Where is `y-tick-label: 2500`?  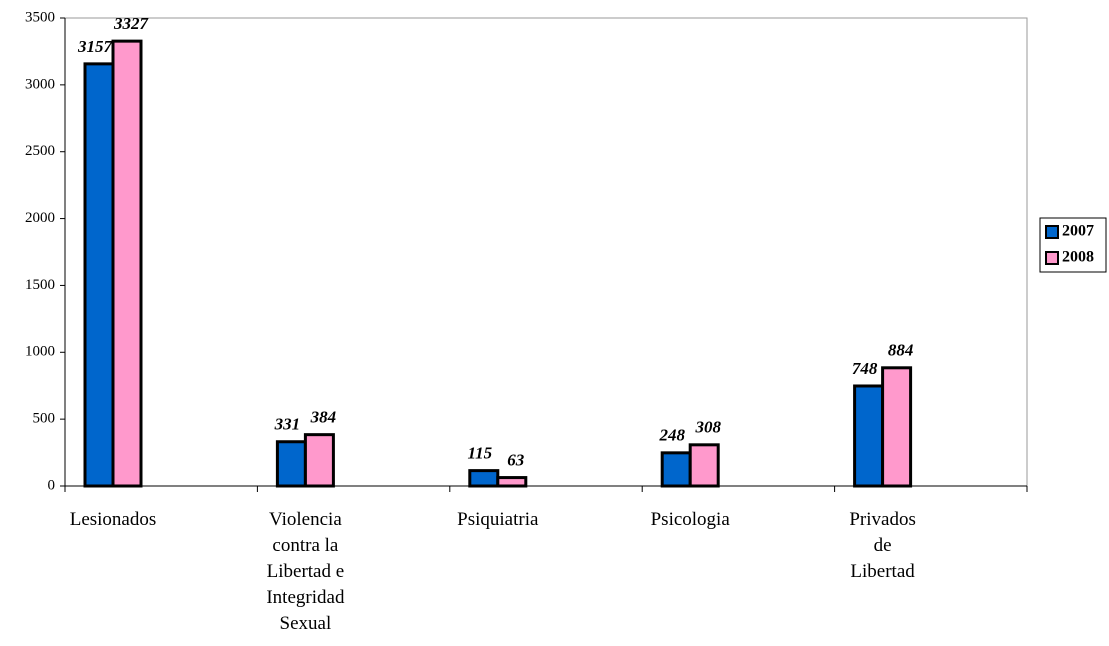 y-tick-label: 2500 is located at coordinates (40, 151).